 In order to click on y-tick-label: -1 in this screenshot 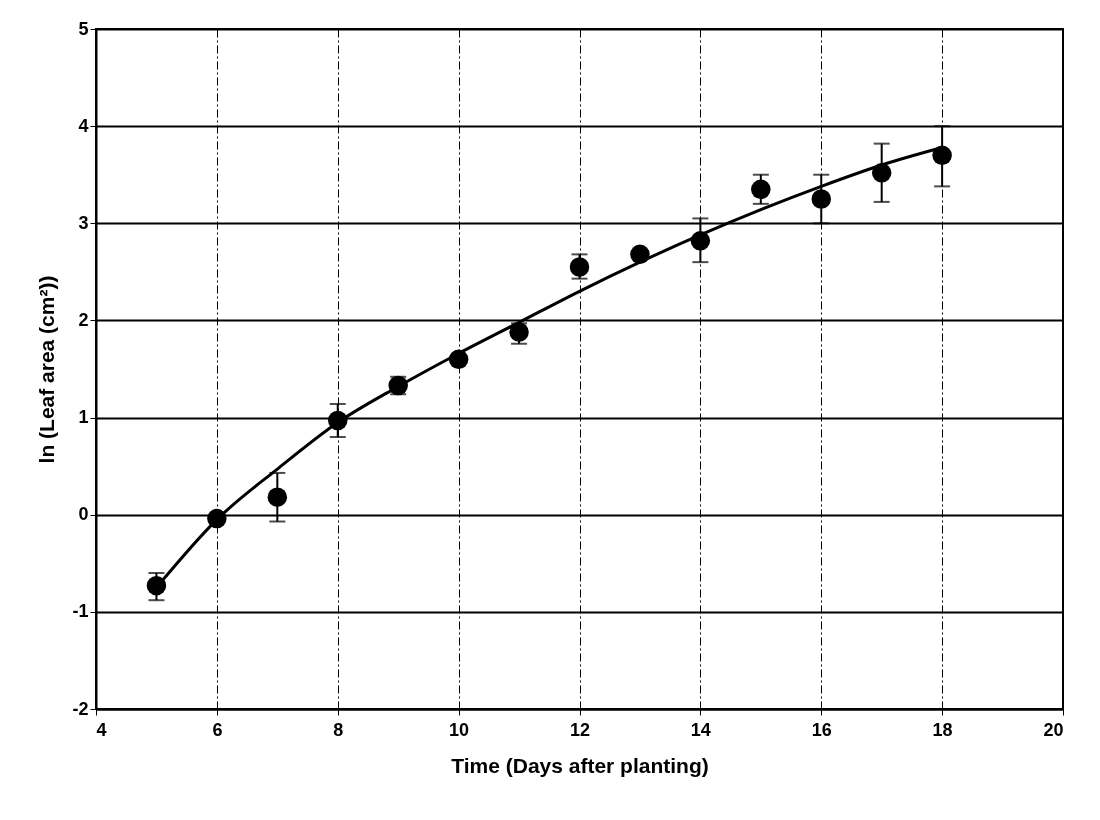, I will do `click(80, 611)`.